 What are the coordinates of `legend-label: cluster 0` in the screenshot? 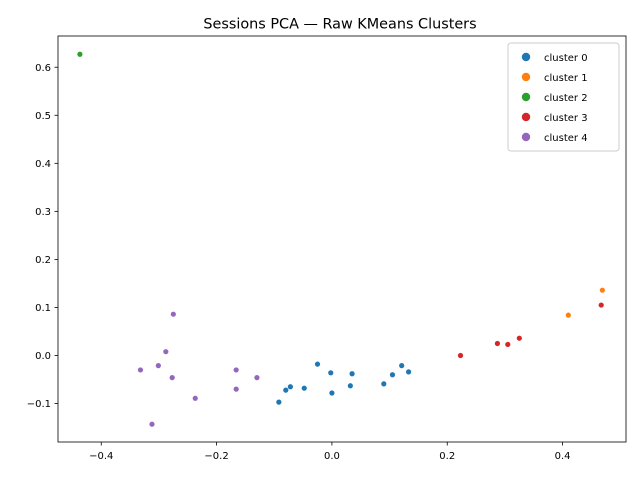 It's located at (566, 58).